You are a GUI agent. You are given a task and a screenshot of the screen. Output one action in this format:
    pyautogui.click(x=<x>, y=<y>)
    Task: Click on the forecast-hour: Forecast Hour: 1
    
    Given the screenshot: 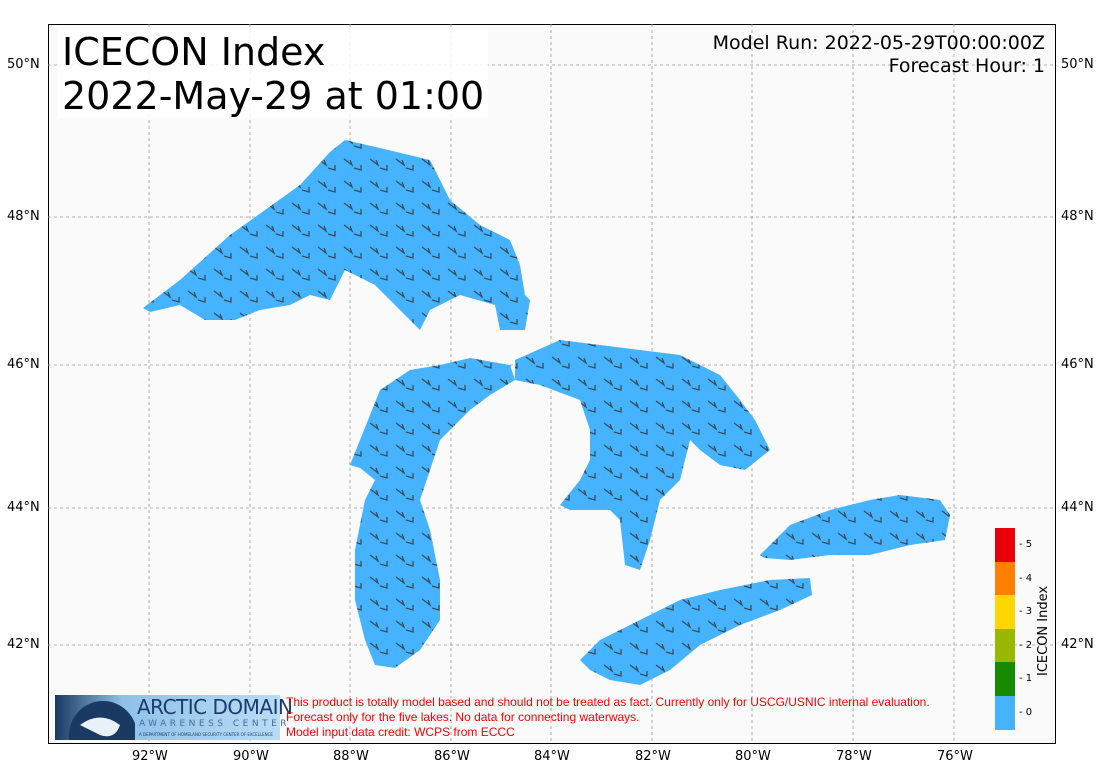 What is the action you would take?
    pyautogui.click(x=966, y=66)
    